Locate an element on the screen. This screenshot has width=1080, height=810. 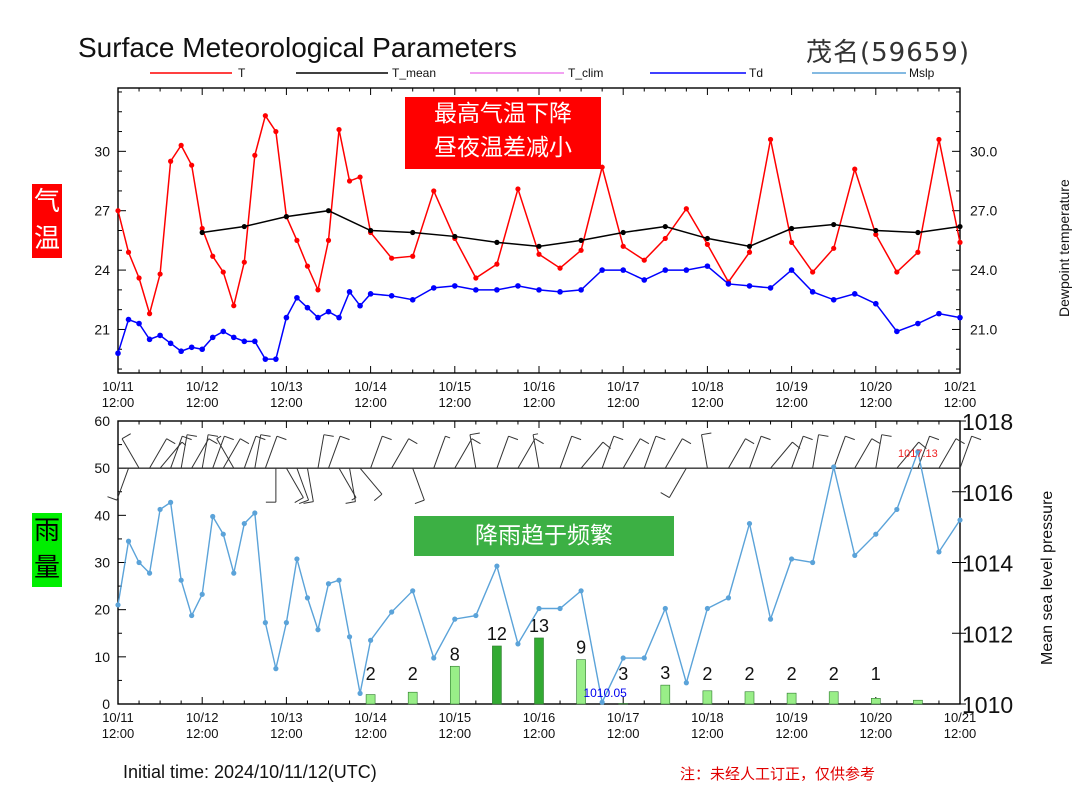
rain-x-tick-label: 10/13 12:00 is located at coordinates (286, 725).